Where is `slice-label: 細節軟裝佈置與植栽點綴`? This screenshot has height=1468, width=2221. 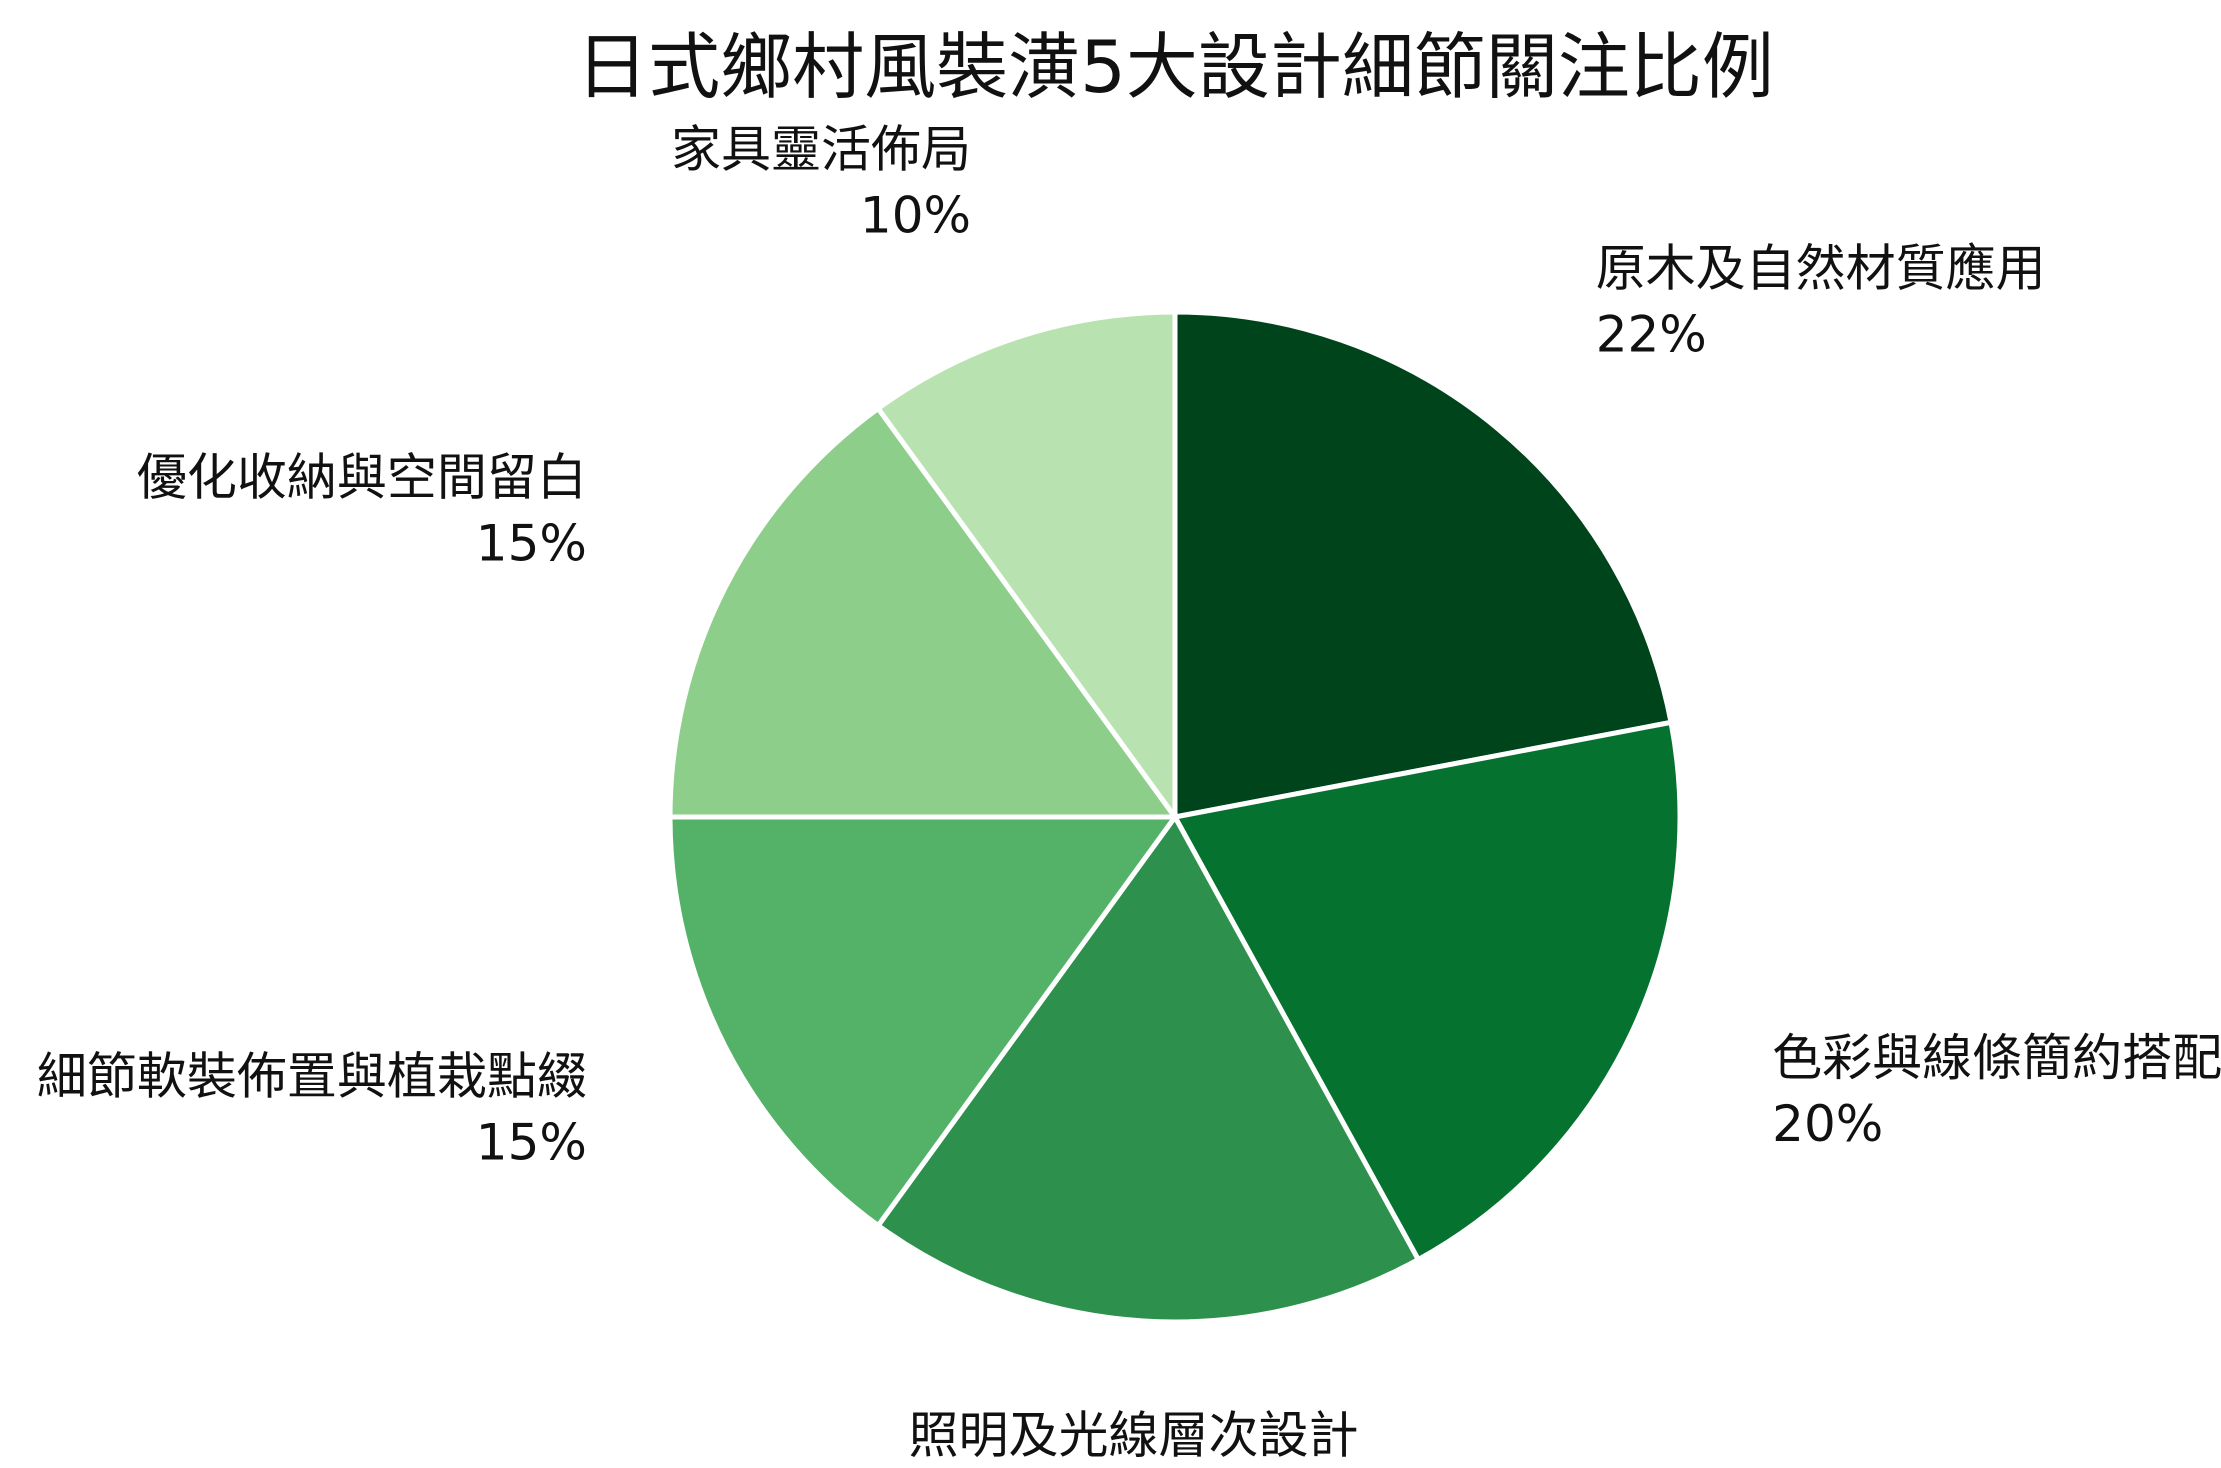 slice-label: 細節軟裝佈置與植栽點綴 is located at coordinates (312, 1077).